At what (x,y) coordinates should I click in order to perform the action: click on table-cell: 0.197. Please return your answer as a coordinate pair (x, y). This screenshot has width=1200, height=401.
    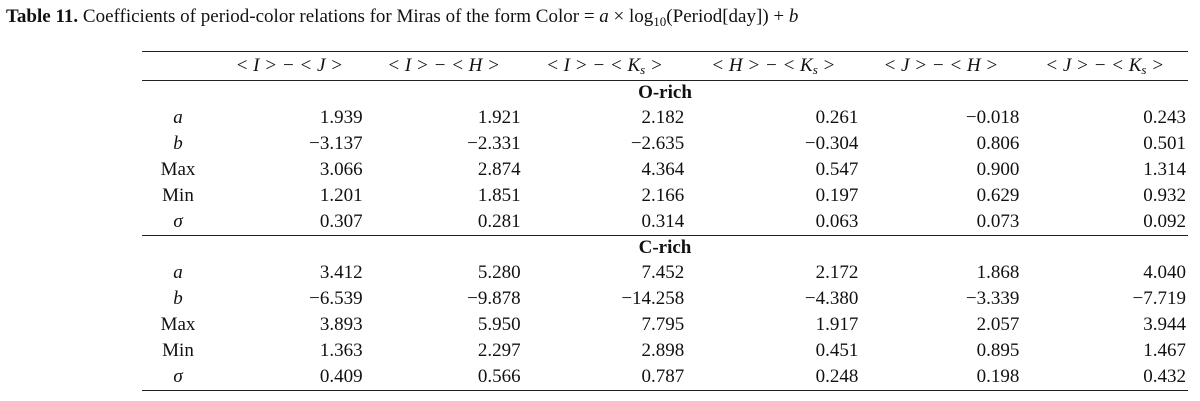
    Looking at the image, I should click on (837, 195).